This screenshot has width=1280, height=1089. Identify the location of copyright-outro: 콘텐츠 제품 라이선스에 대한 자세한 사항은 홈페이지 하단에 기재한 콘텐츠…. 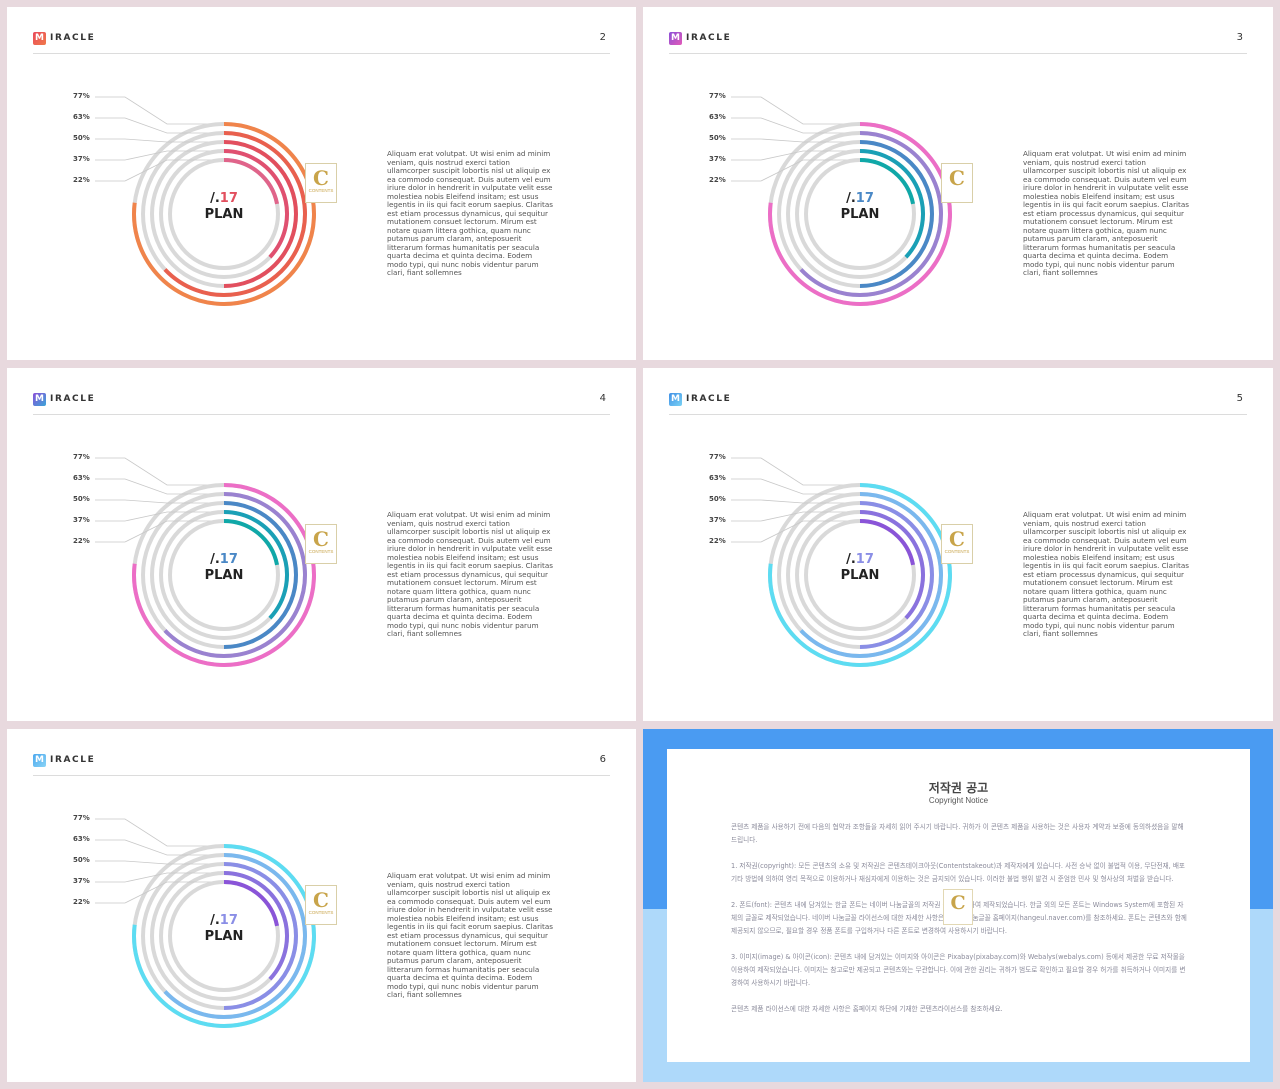
(867, 1009).